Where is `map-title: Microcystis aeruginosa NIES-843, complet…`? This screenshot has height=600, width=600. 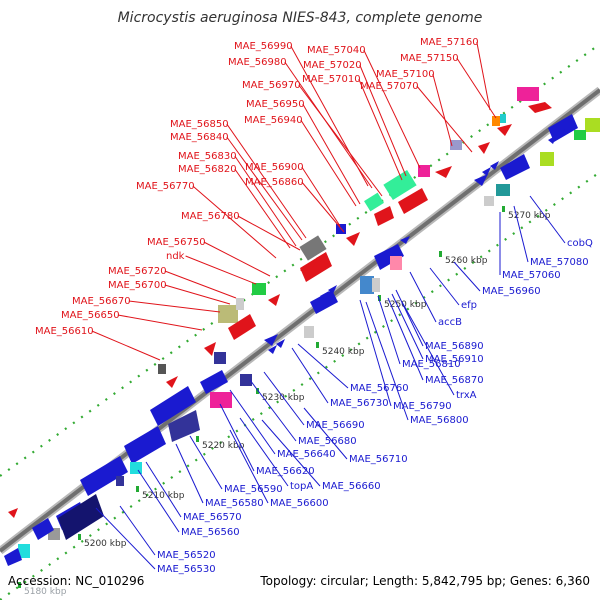
map-title: Microcystis aeruginosa NIES-843, complet… is located at coordinates (300, 18).